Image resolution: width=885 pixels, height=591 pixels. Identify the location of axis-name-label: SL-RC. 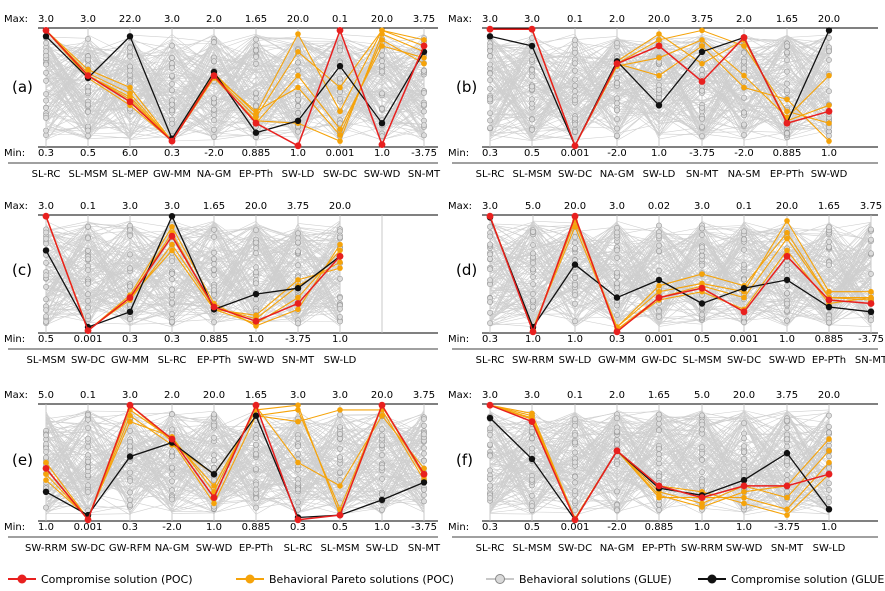
(490, 174).